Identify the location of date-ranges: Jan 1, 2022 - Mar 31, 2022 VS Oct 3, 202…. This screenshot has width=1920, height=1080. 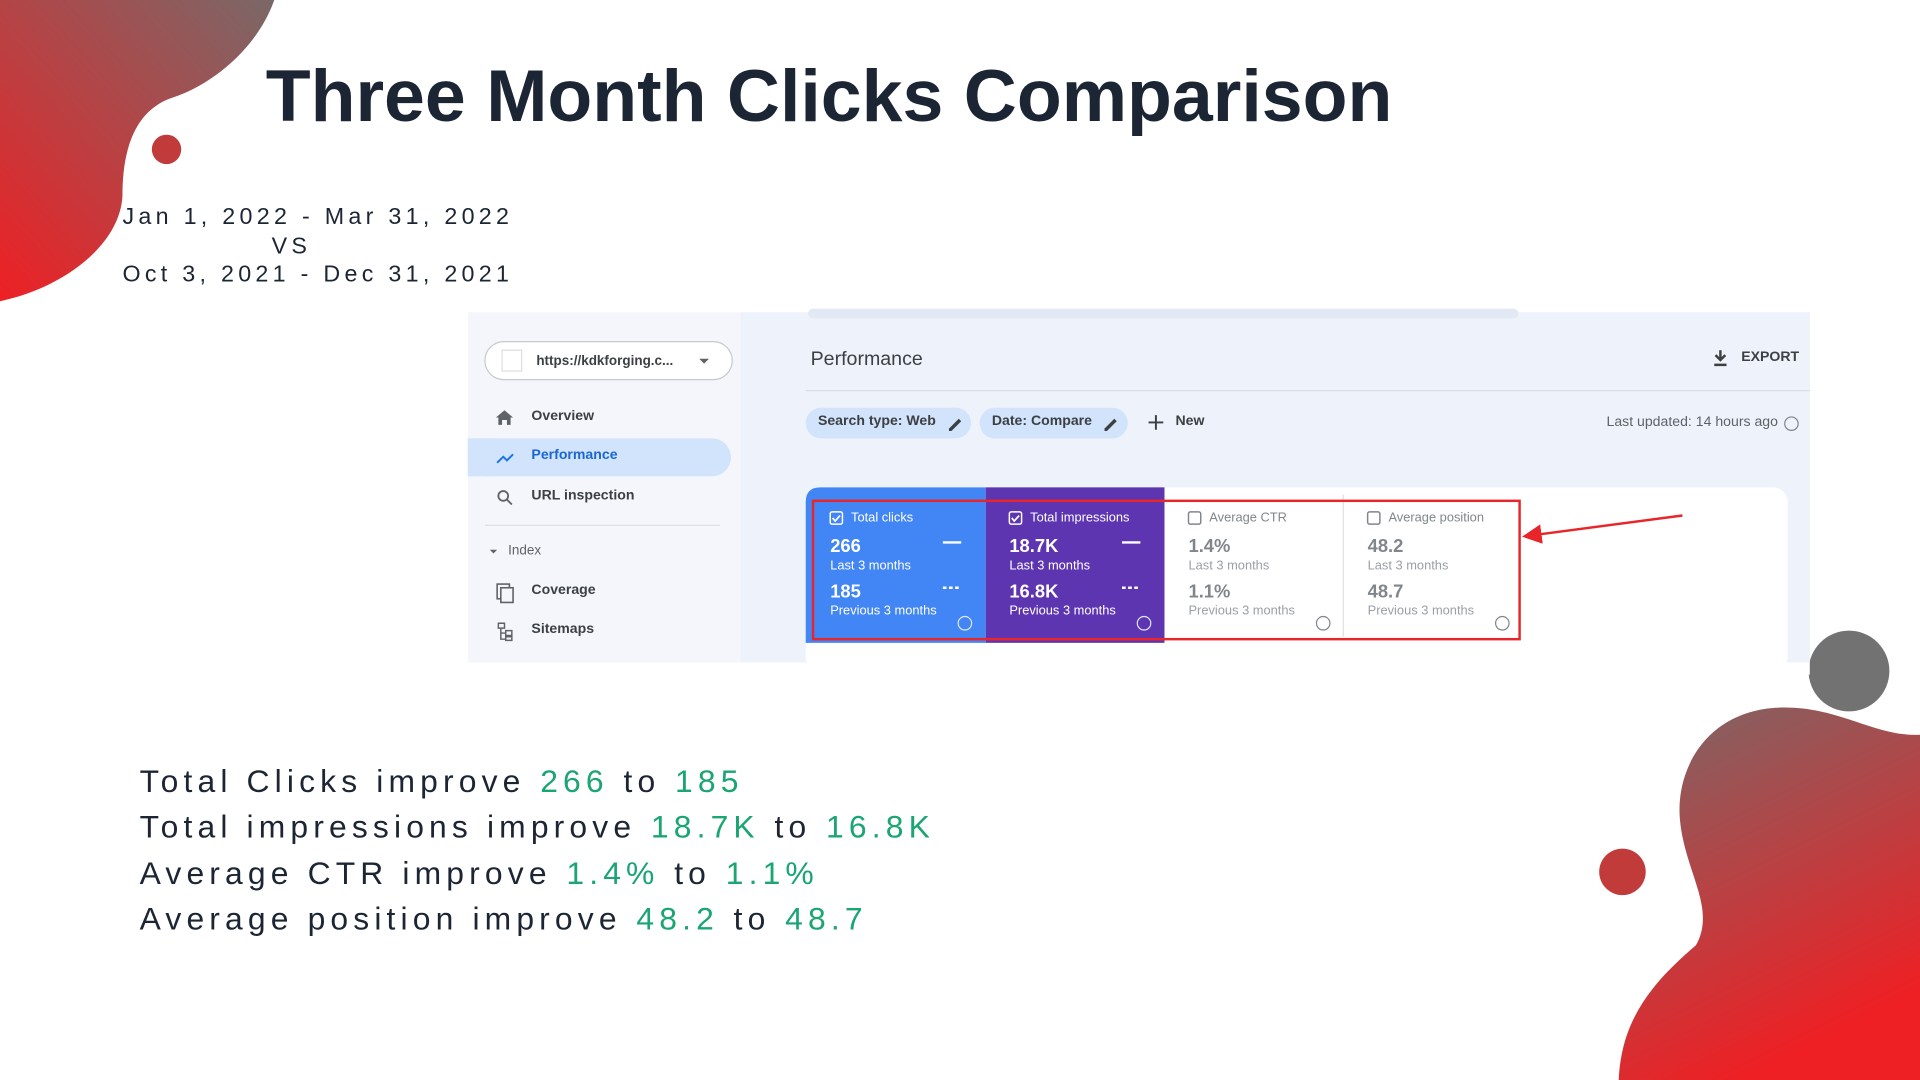
(318, 246).